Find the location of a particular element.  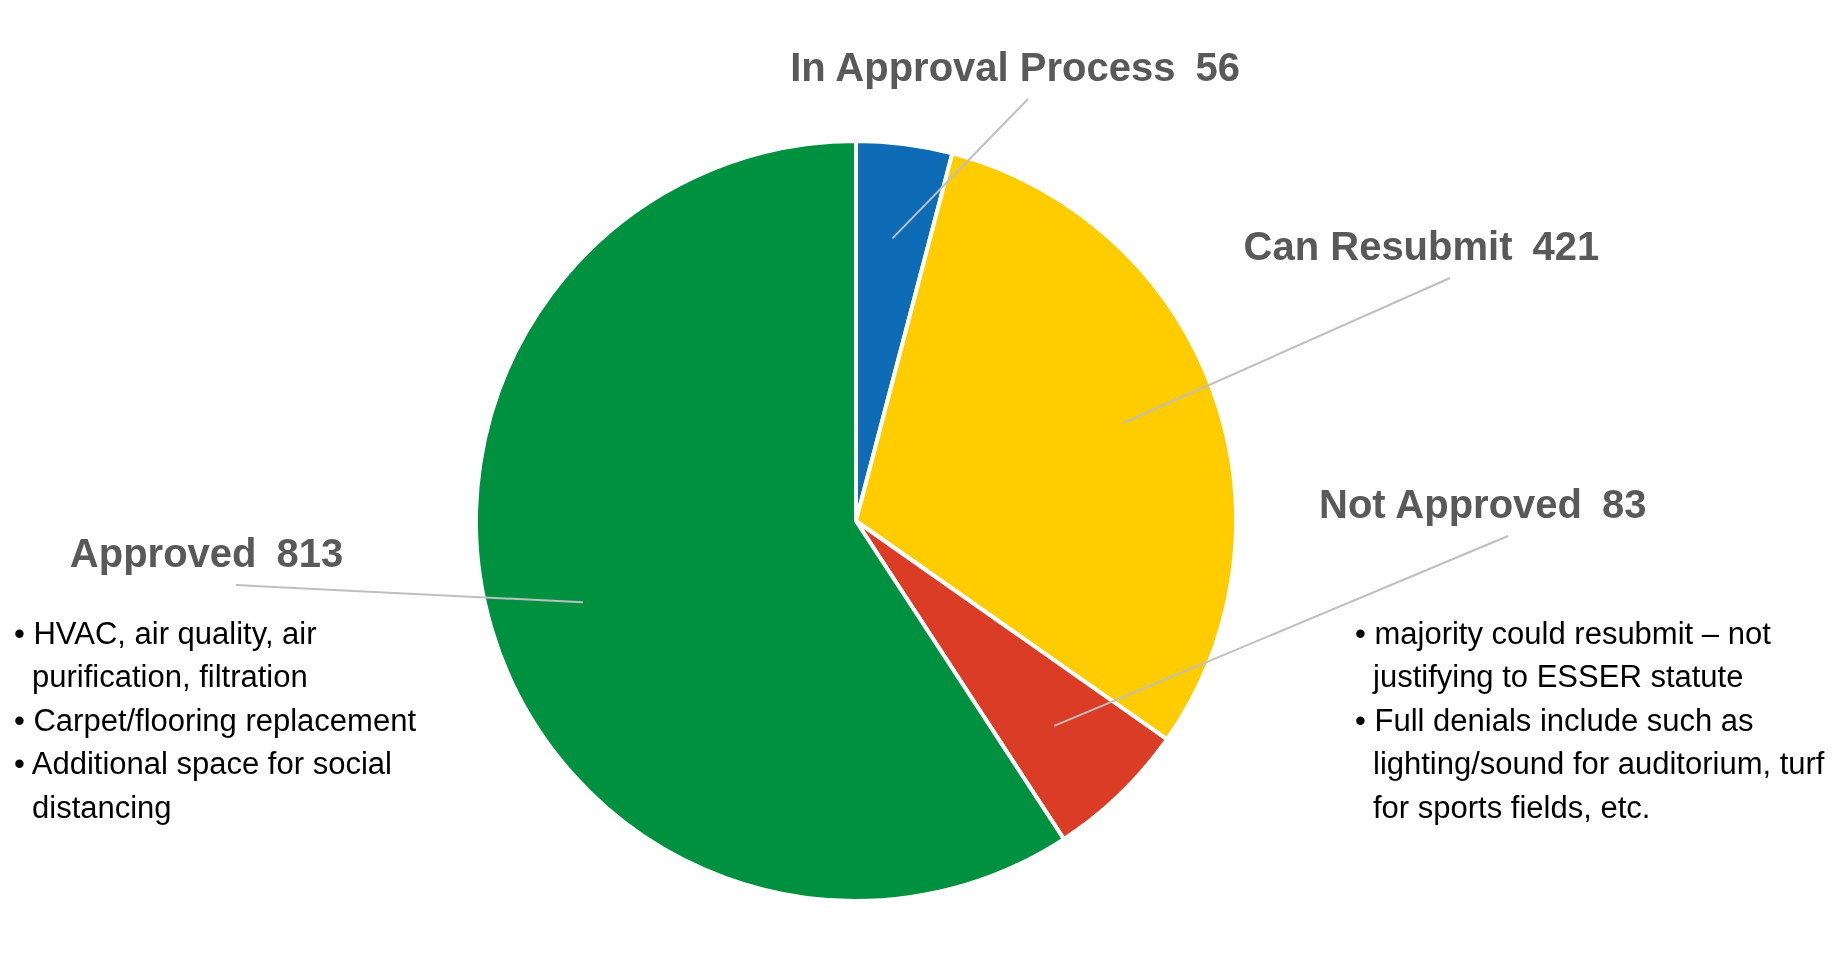

slice-label: In Approval Process is located at coordinates (983, 67).